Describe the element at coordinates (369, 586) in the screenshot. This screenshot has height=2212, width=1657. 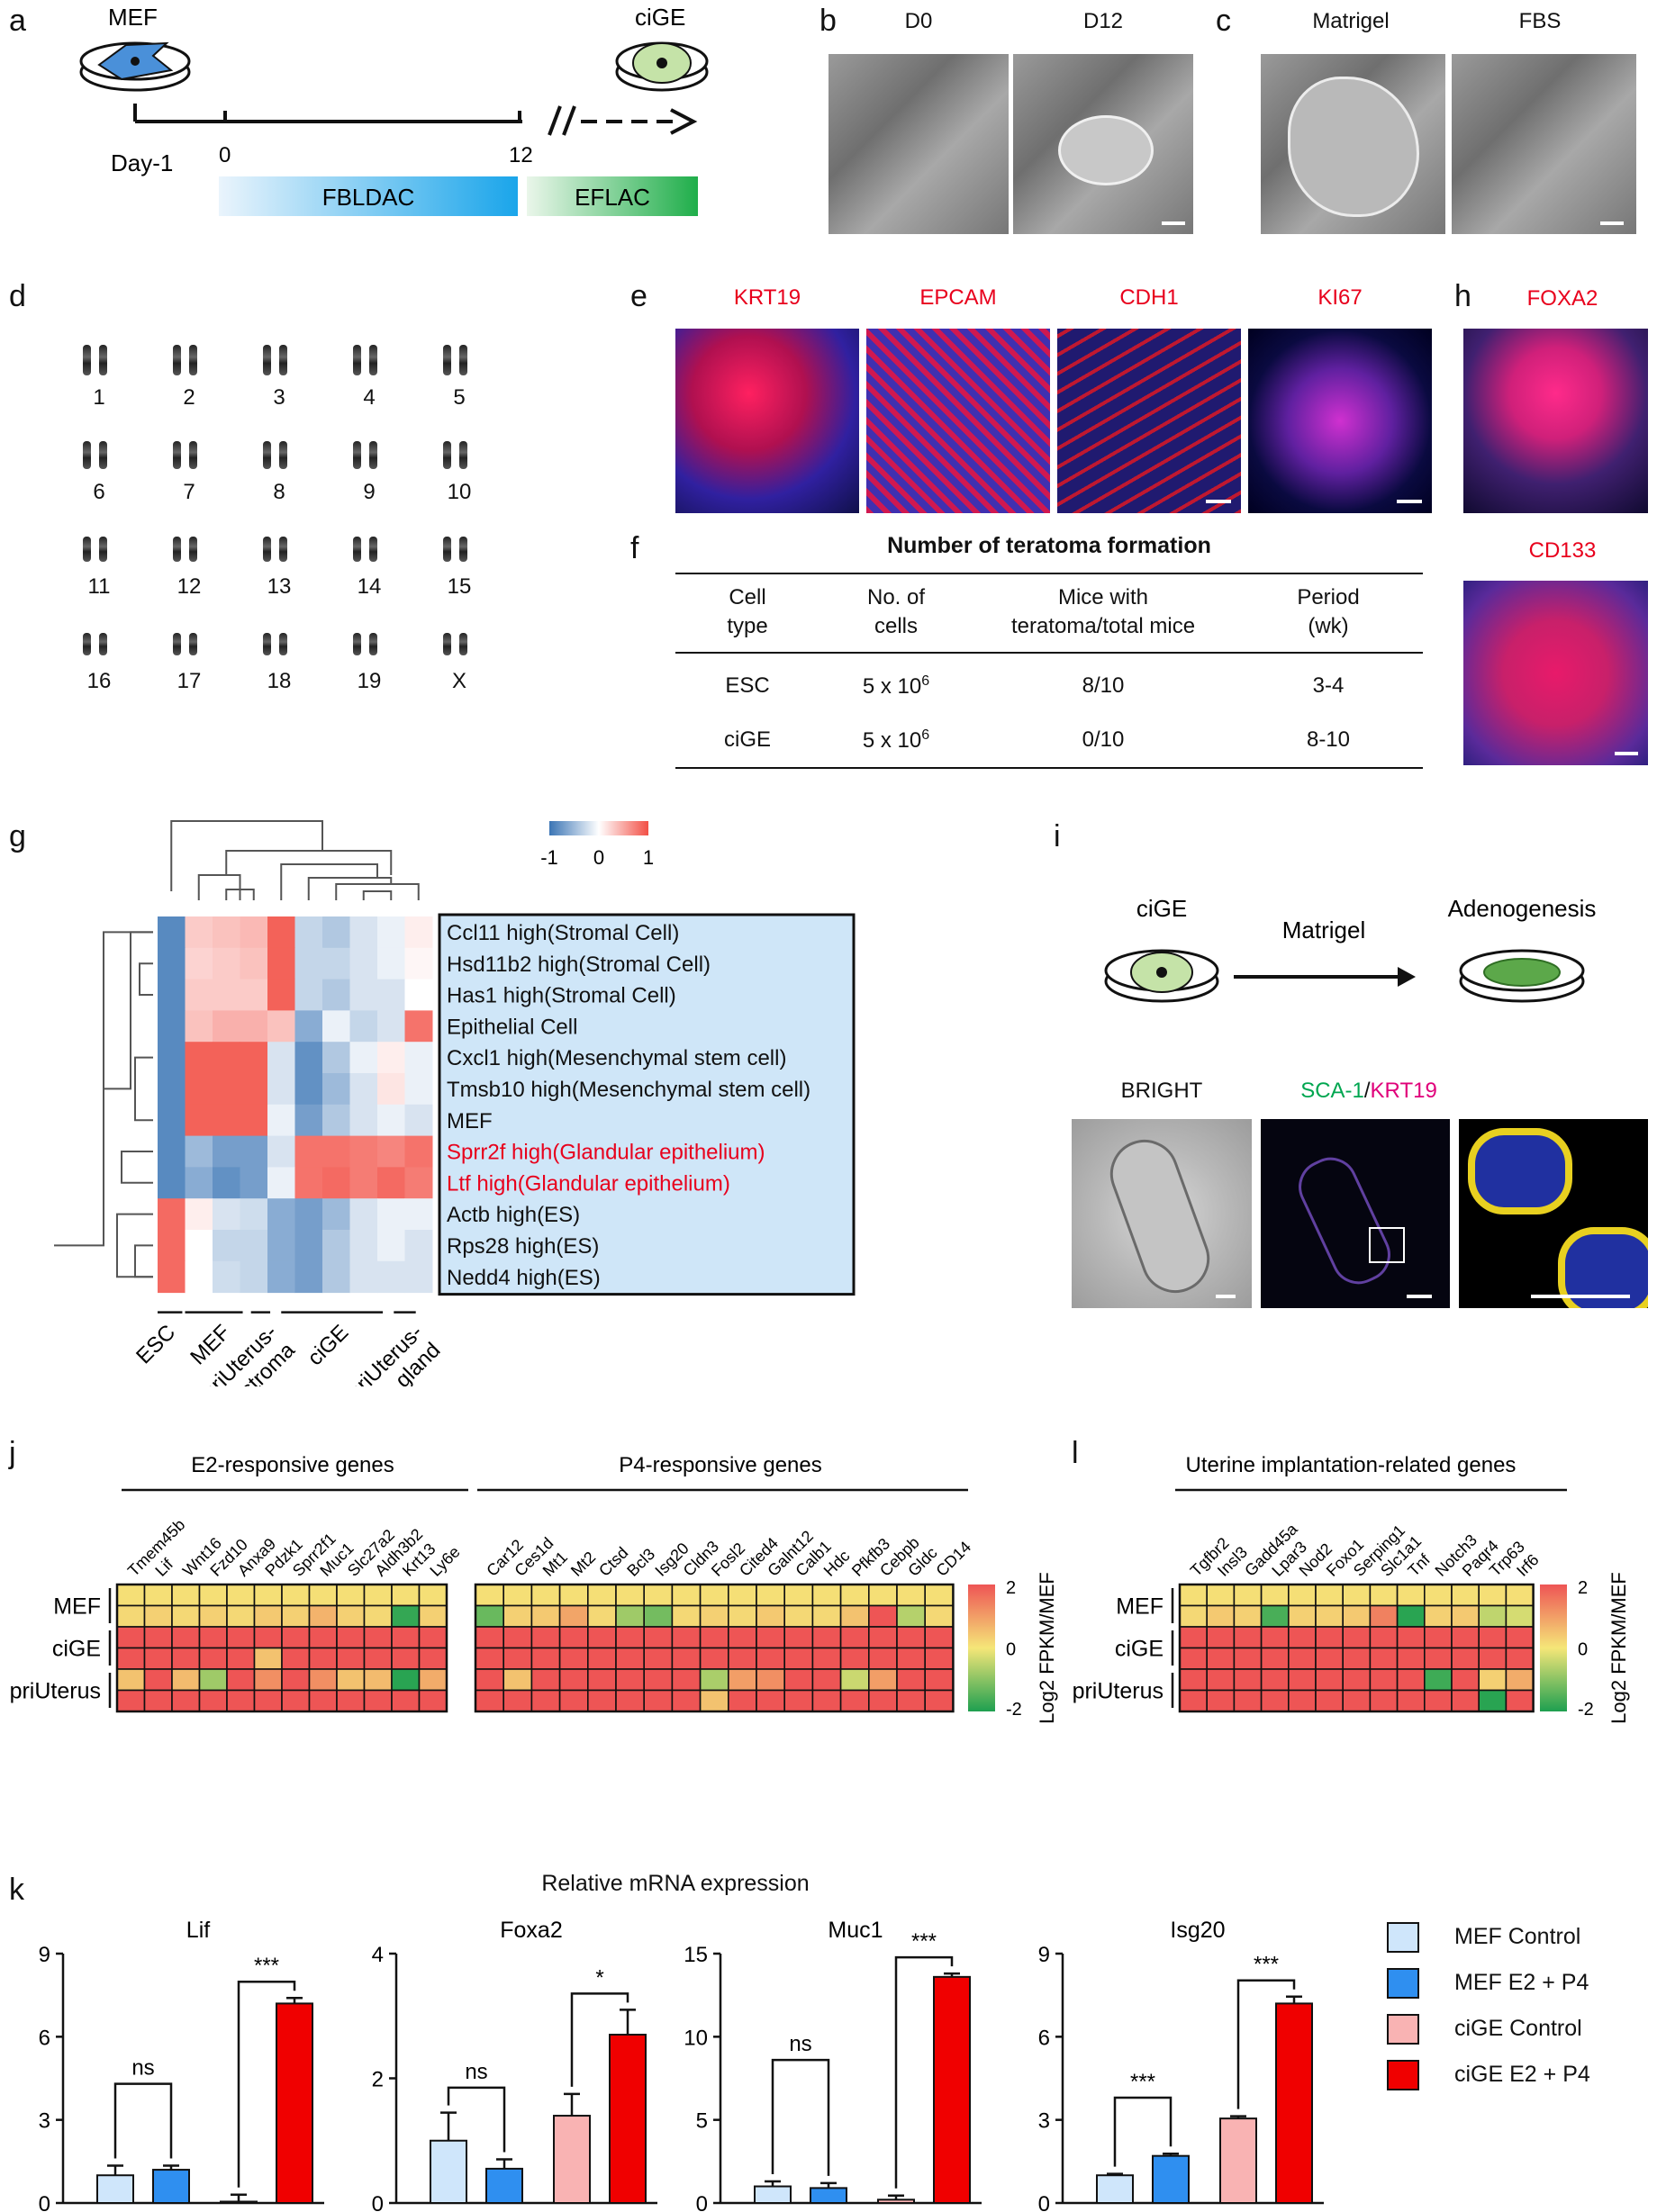
I see `chromosome-number: 14` at that location.